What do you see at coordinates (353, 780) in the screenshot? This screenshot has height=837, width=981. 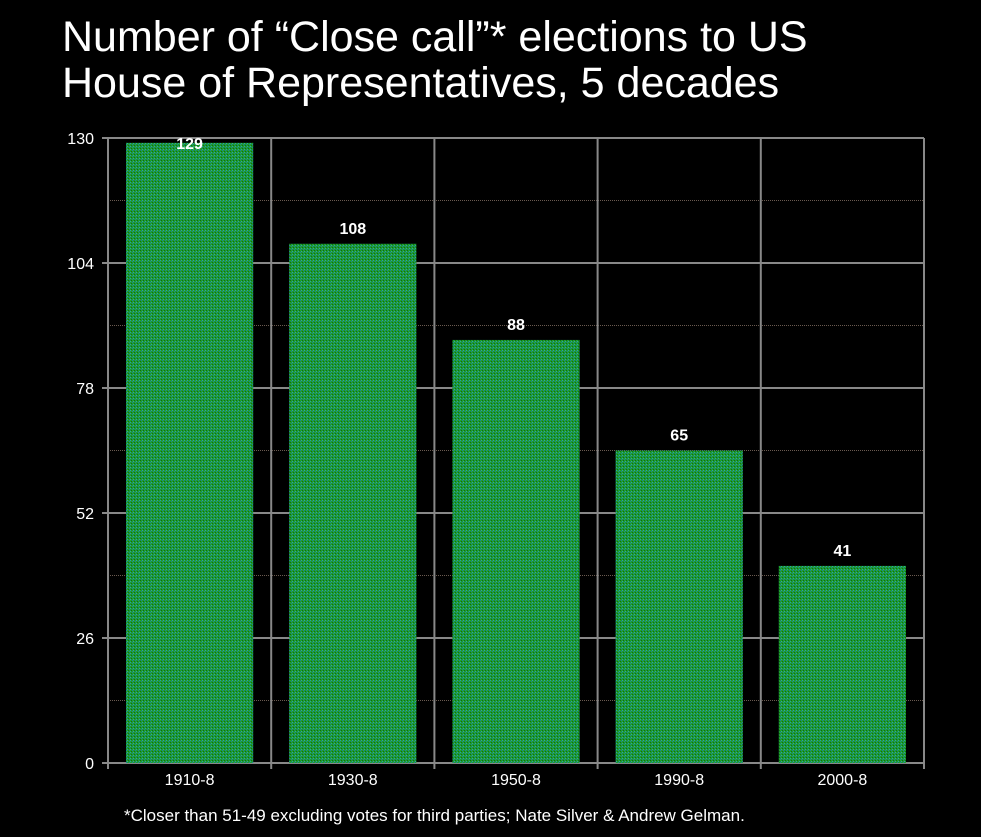 I see `x-tick-label: 1930-8` at bounding box center [353, 780].